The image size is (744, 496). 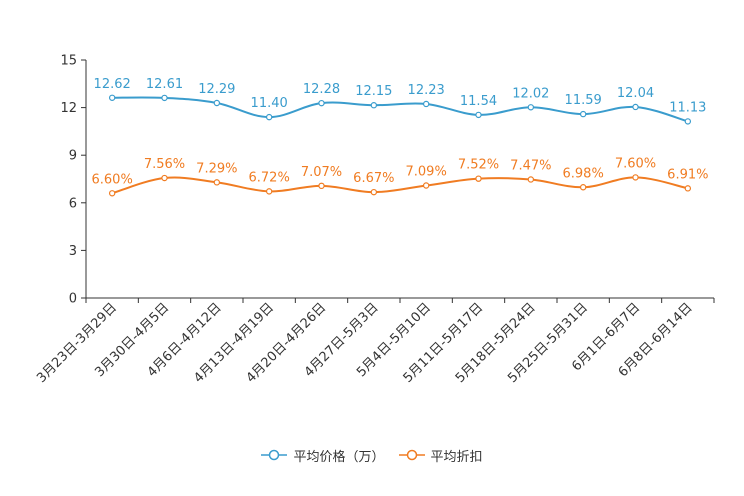 What do you see at coordinates (411, 455) in the screenshot?
I see `legend-discount-marker-icon` at bounding box center [411, 455].